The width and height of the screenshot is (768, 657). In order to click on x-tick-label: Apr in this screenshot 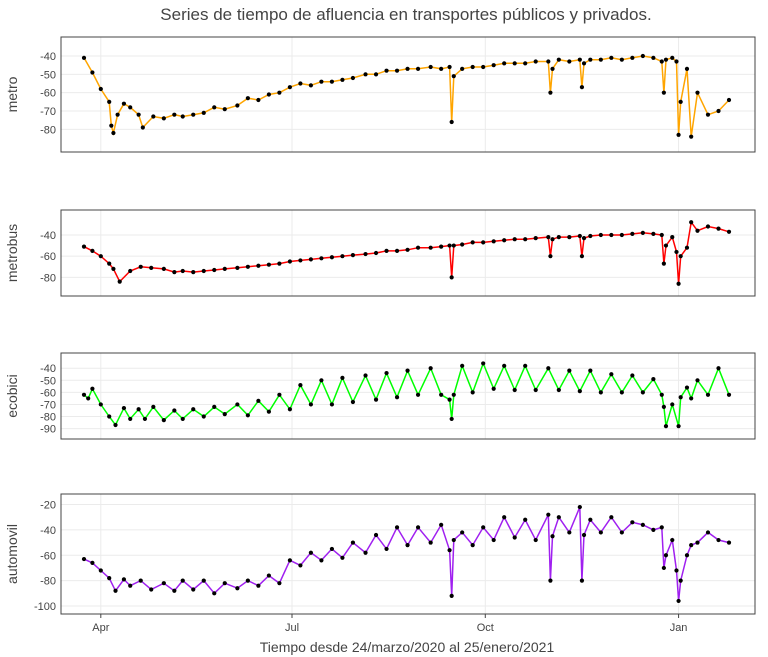, I will do `click(100, 628)`.